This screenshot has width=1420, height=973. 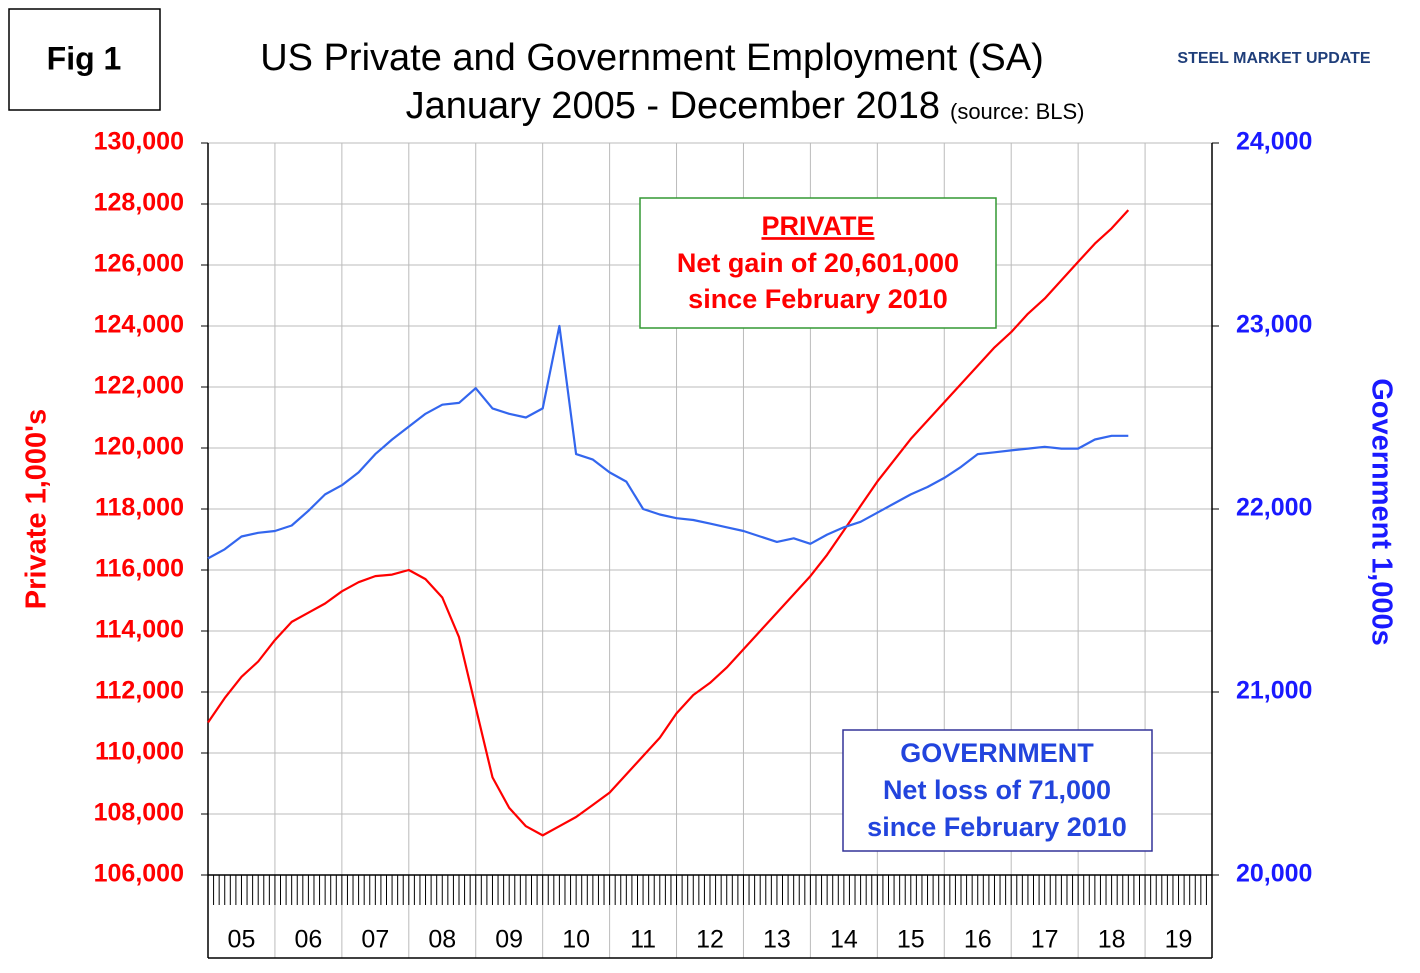 What do you see at coordinates (139, 569) in the screenshot?
I see `y-tick-label: 116,000` at bounding box center [139, 569].